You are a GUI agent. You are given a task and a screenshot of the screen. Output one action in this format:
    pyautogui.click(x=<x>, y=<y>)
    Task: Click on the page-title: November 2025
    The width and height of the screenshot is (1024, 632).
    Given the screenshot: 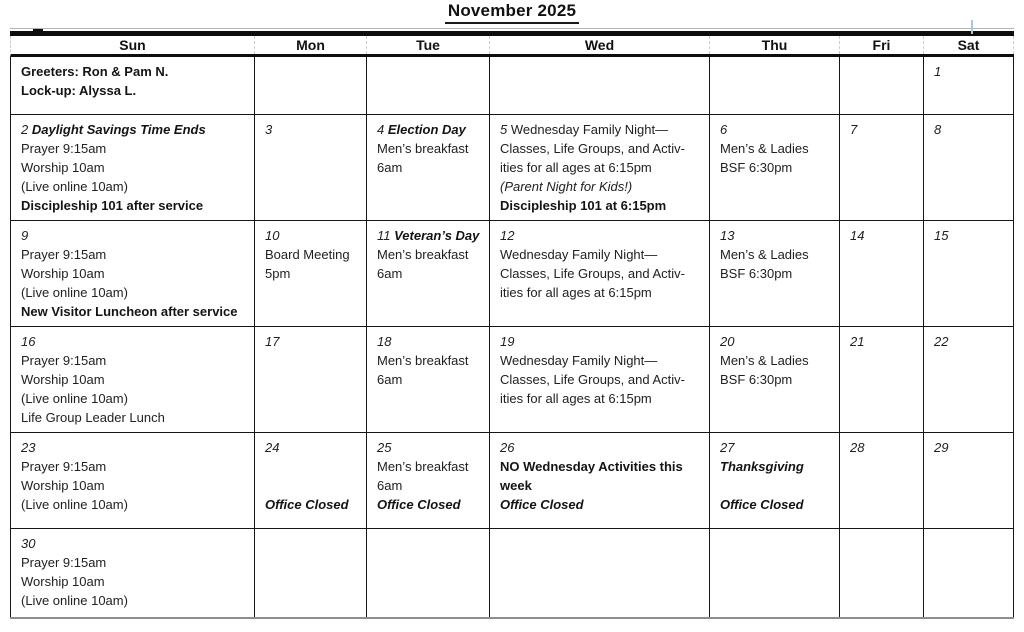 What is the action you would take?
    pyautogui.click(x=512, y=12)
    